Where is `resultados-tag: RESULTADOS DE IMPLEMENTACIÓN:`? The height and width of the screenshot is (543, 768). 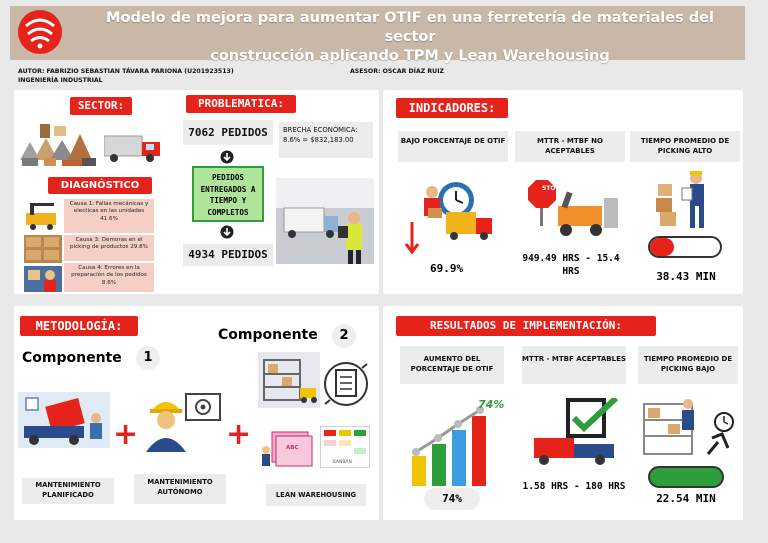 resultados-tag: RESULTADOS DE IMPLEMENTACIÓN: is located at coordinates (526, 326).